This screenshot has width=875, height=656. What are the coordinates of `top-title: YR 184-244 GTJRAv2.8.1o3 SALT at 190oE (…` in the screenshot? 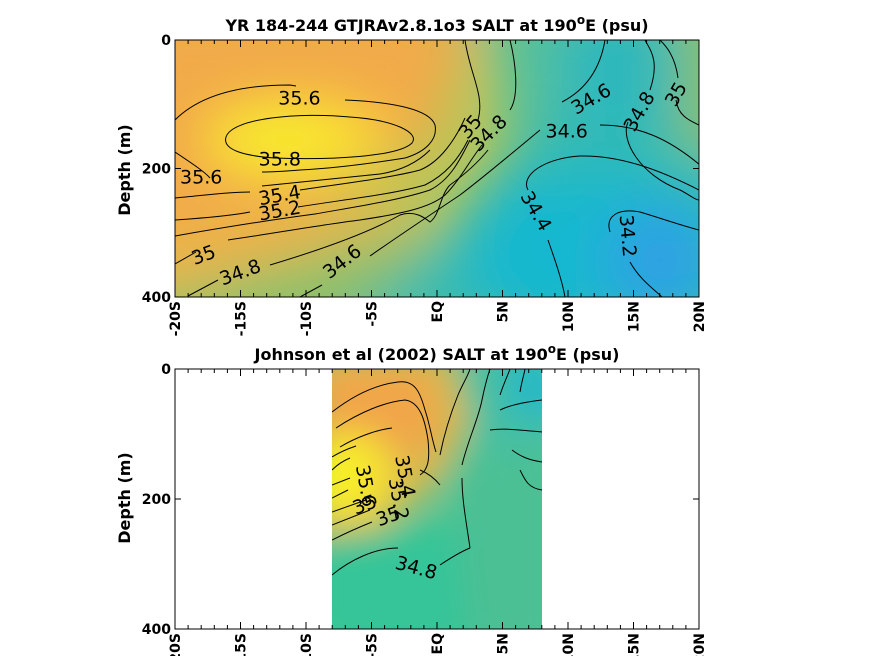 It's located at (436, 24).